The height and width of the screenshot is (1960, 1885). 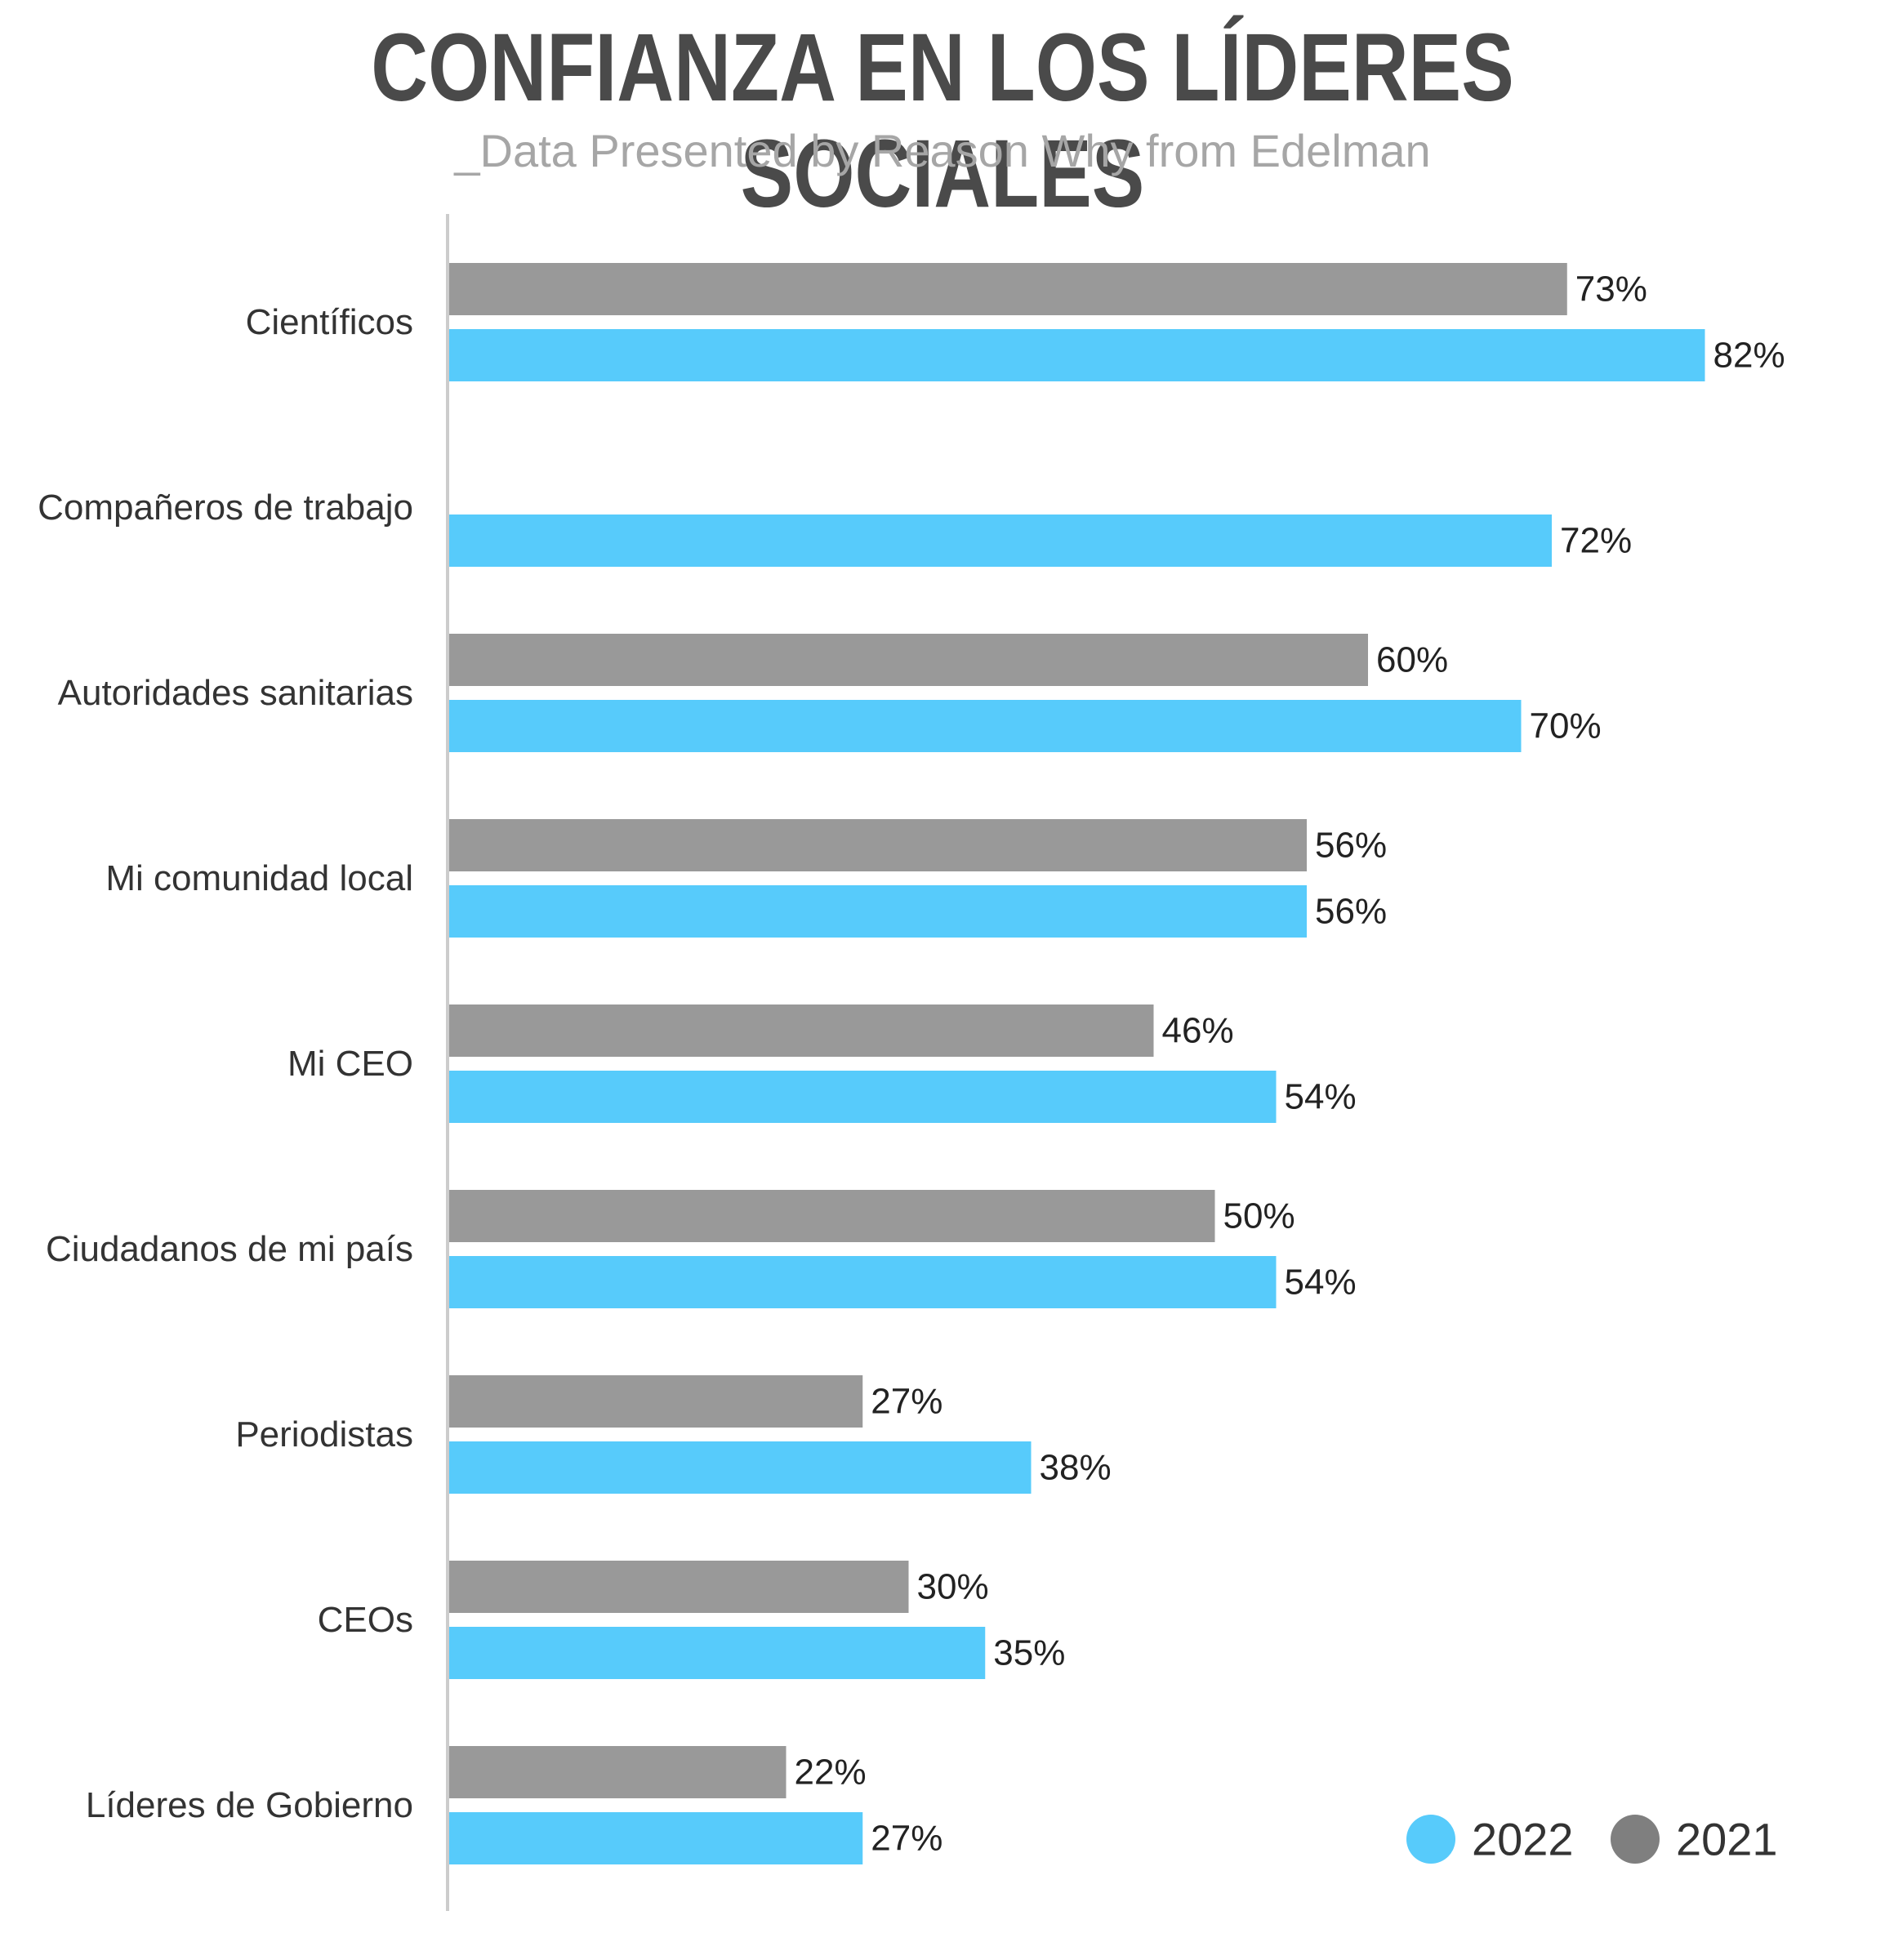 What do you see at coordinates (878, 845) in the screenshot?
I see `bar-2021-mi-comunidad-local` at bounding box center [878, 845].